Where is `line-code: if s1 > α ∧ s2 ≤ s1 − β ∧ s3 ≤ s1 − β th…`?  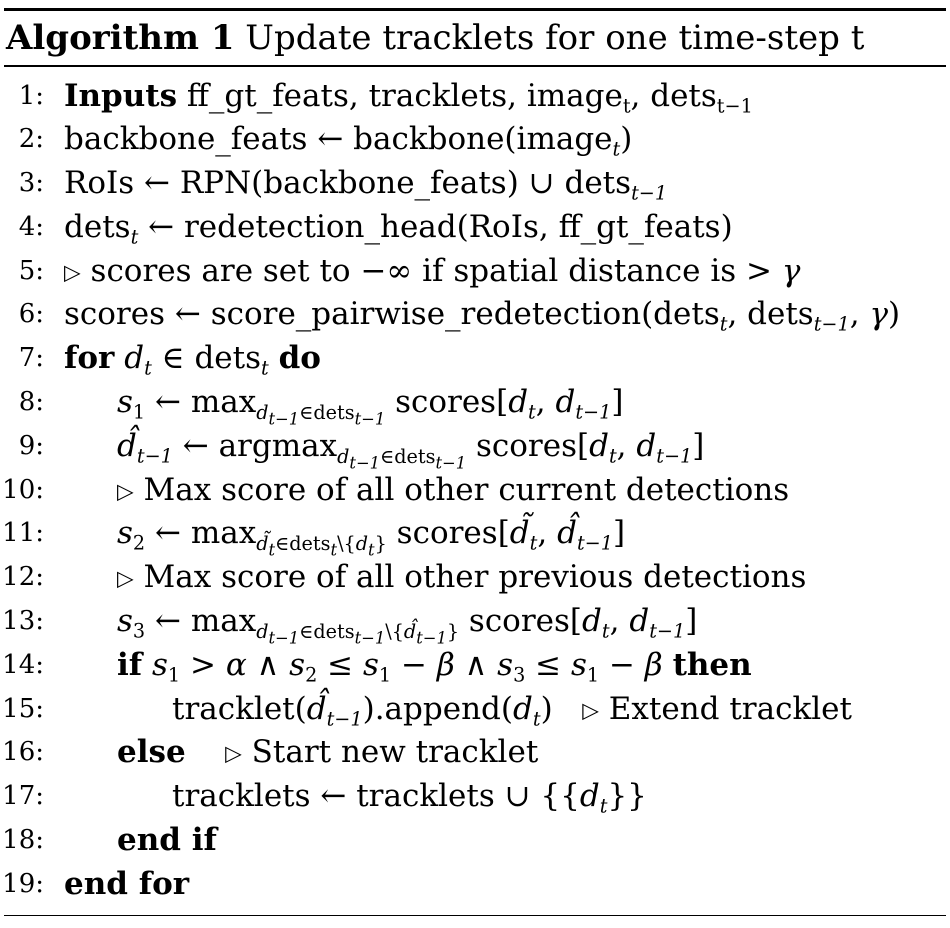 line-code: if s1 > α ∧ s2 ≤ s1 − β ∧ s3 ≤ s1 − β th… is located at coordinates (434, 666).